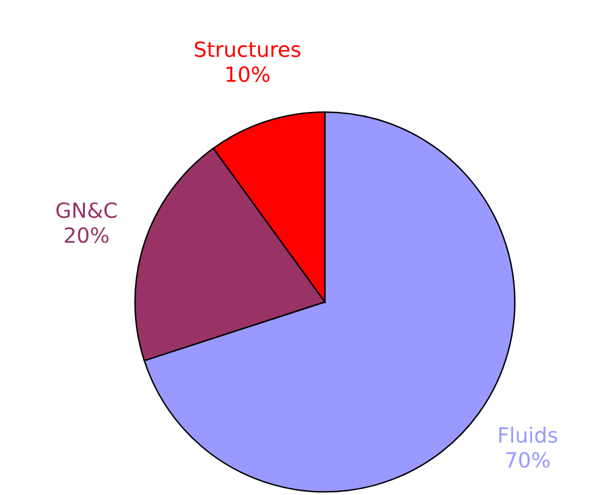 The height and width of the screenshot is (495, 600). I want to click on data-label: 70%, so click(528, 460).